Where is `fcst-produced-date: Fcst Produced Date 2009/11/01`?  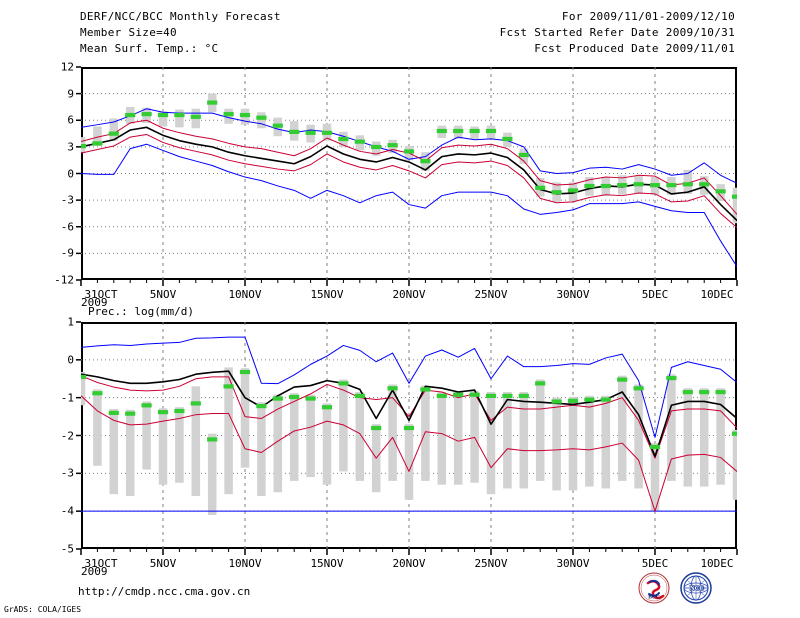
fcst-produced-date: Fcst Produced Date 2009/11/01 is located at coordinates (634, 48).